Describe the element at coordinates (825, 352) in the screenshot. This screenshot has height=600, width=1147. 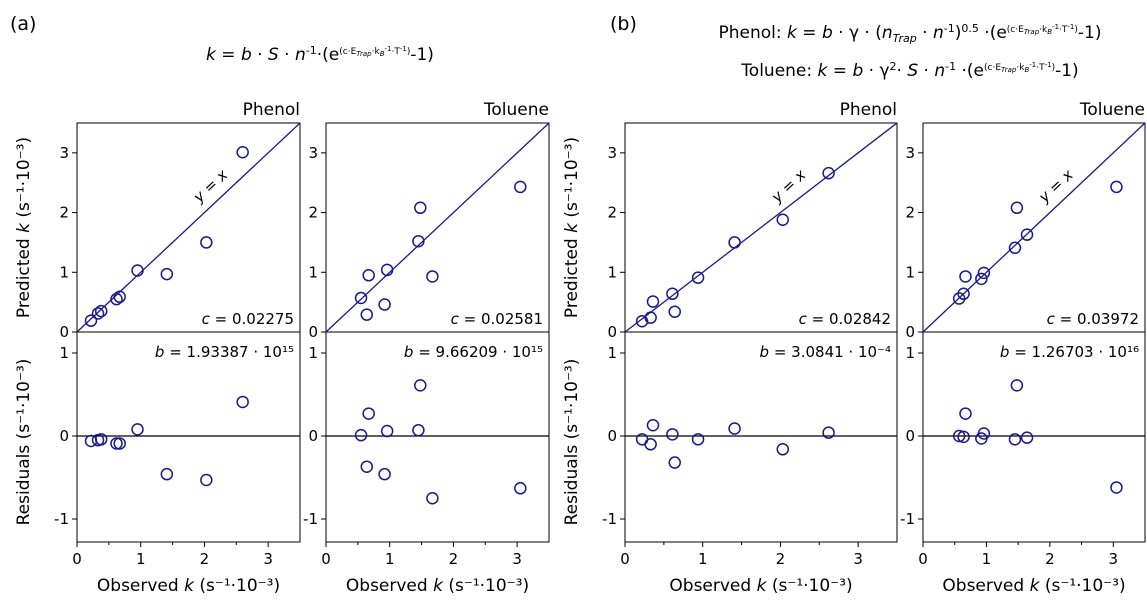
I see `b-parameter-label: b = 3.0841 · 10⁻⁴` at that location.